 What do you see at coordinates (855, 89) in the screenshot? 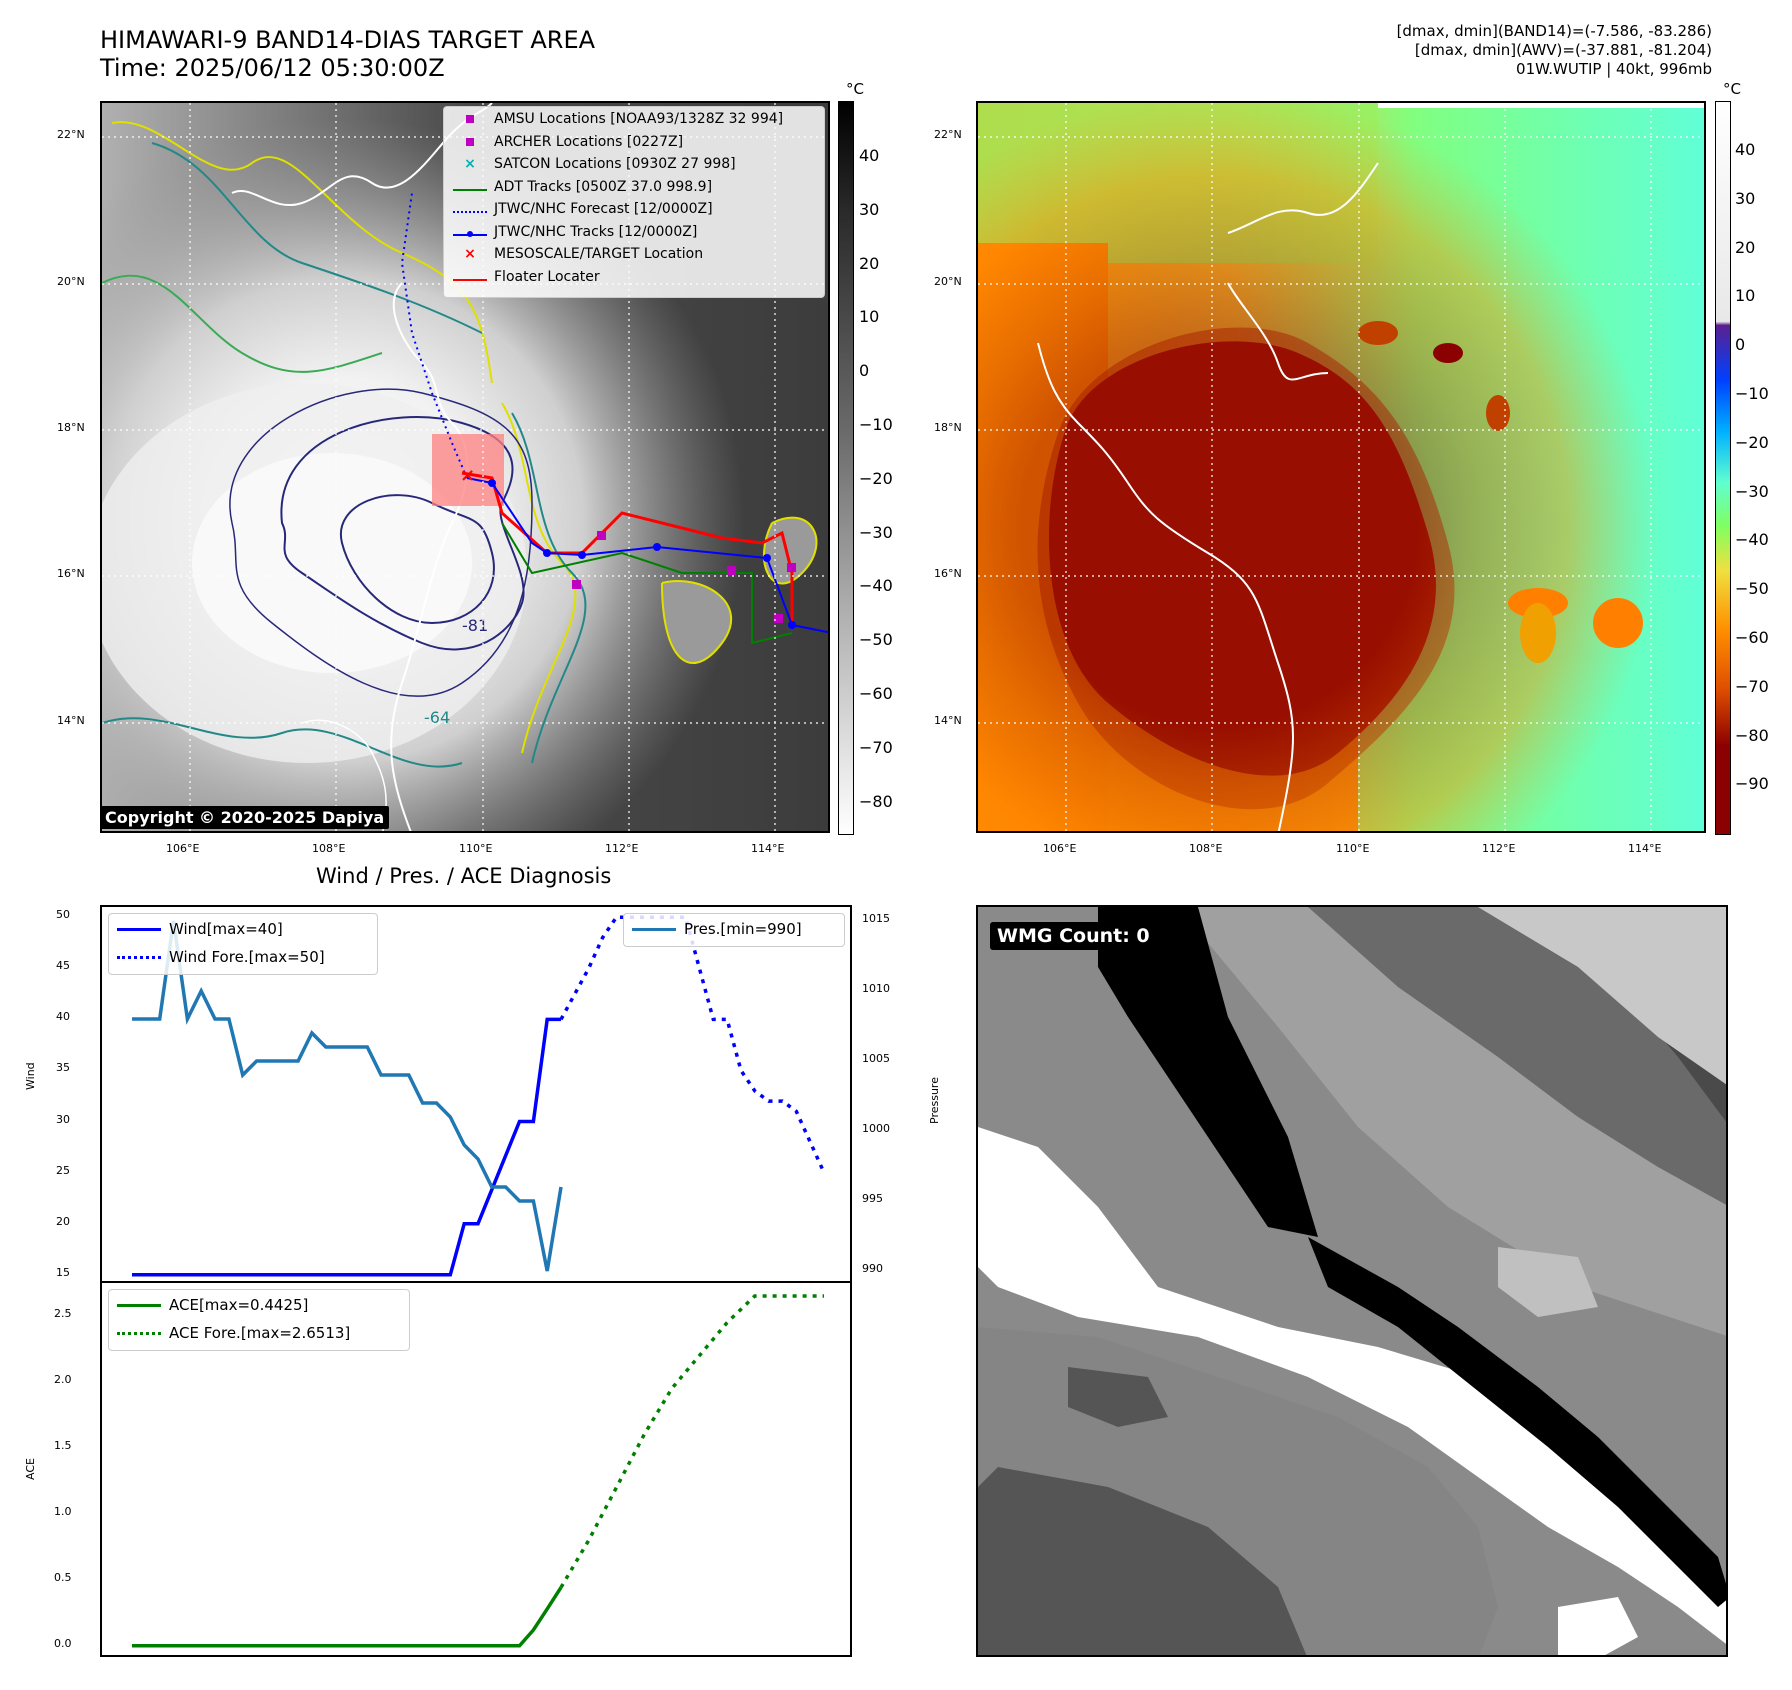
I see `ir-colorbar-unit: °C` at bounding box center [855, 89].